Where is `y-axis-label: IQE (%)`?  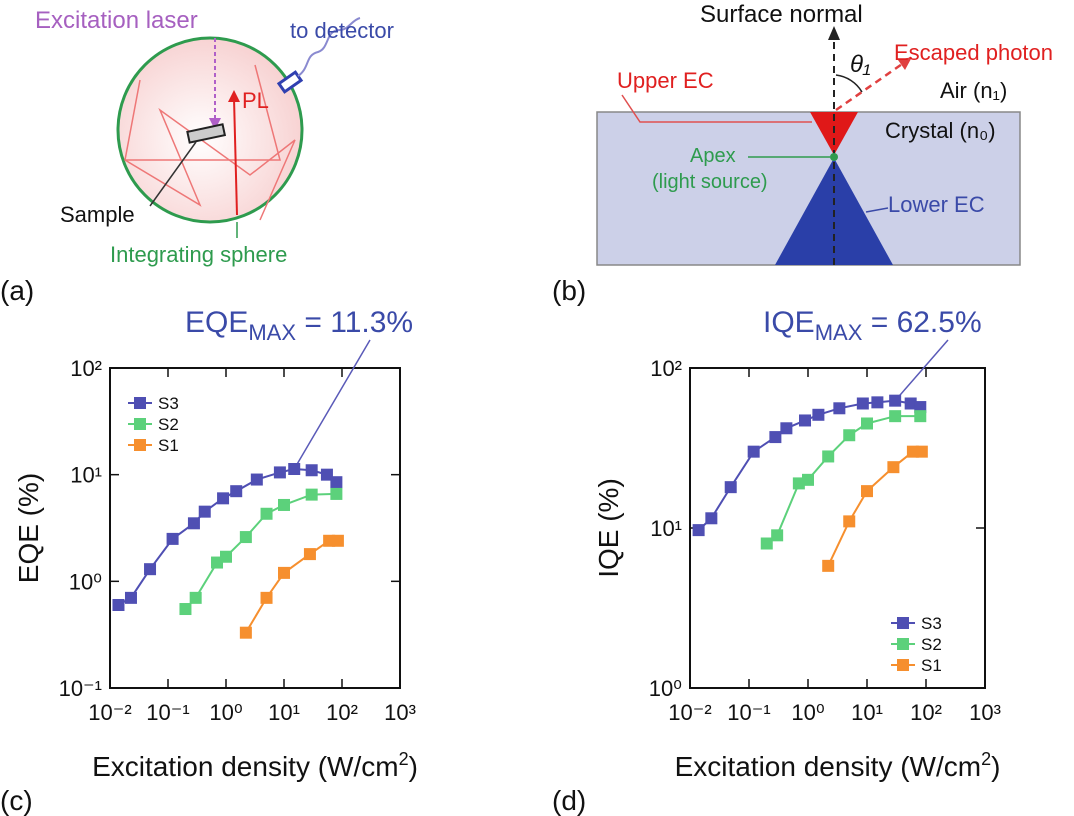
y-axis-label: IQE (%) is located at coordinates (608, 528).